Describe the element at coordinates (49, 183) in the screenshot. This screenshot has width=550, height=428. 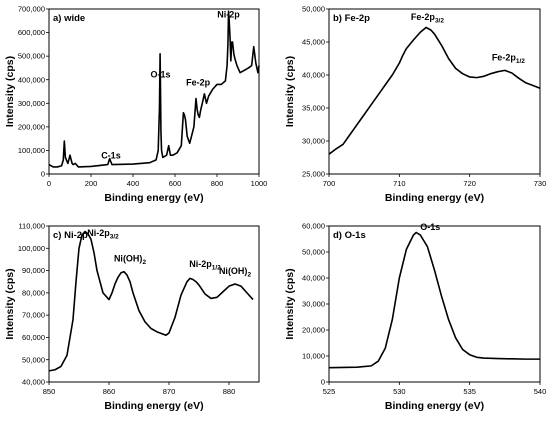
I see `x-tick-label: 0` at that location.